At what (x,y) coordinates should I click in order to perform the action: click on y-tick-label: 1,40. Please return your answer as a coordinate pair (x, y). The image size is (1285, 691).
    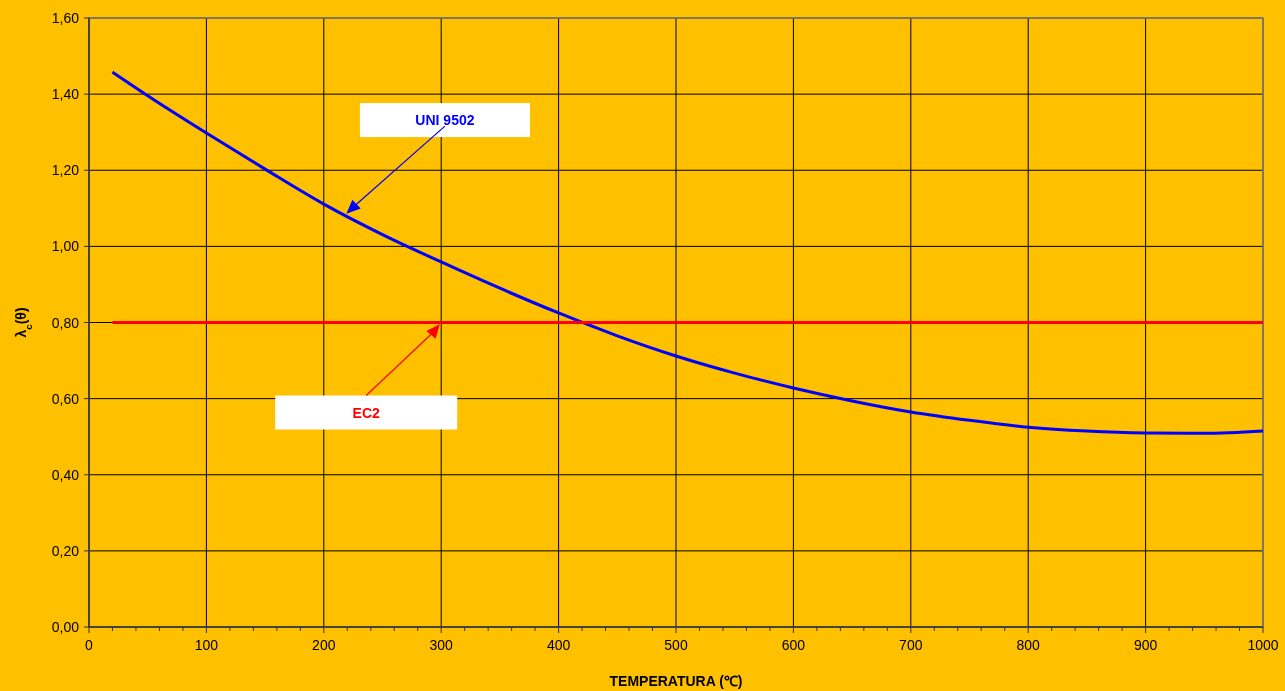
    Looking at the image, I should click on (65, 94).